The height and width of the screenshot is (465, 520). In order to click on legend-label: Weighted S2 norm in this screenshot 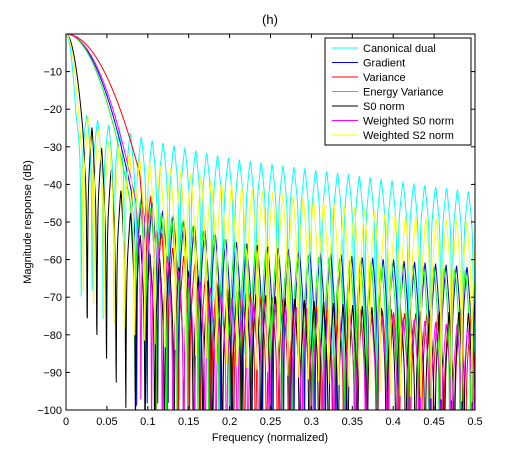, I will do `click(408, 136)`.